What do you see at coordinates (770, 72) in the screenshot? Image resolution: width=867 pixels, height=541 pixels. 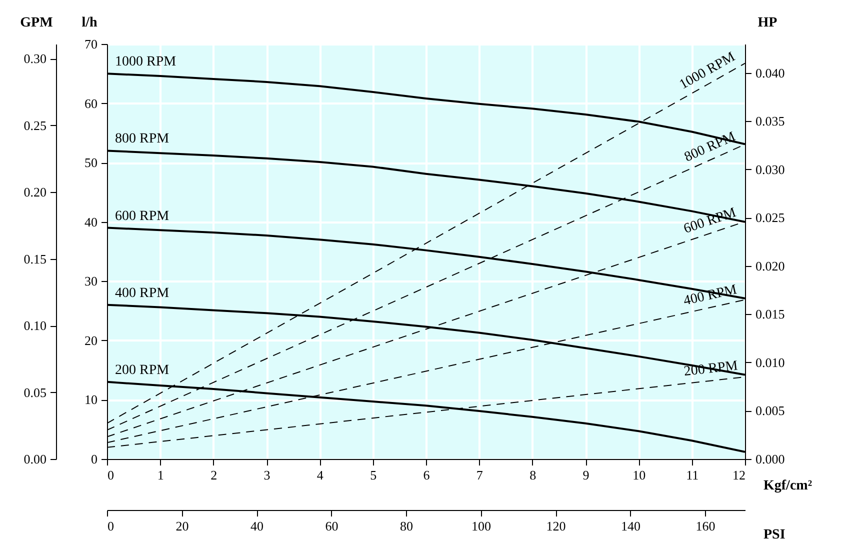 I see `y2-tick-label: 0.040` at bounding box center [770, 72].